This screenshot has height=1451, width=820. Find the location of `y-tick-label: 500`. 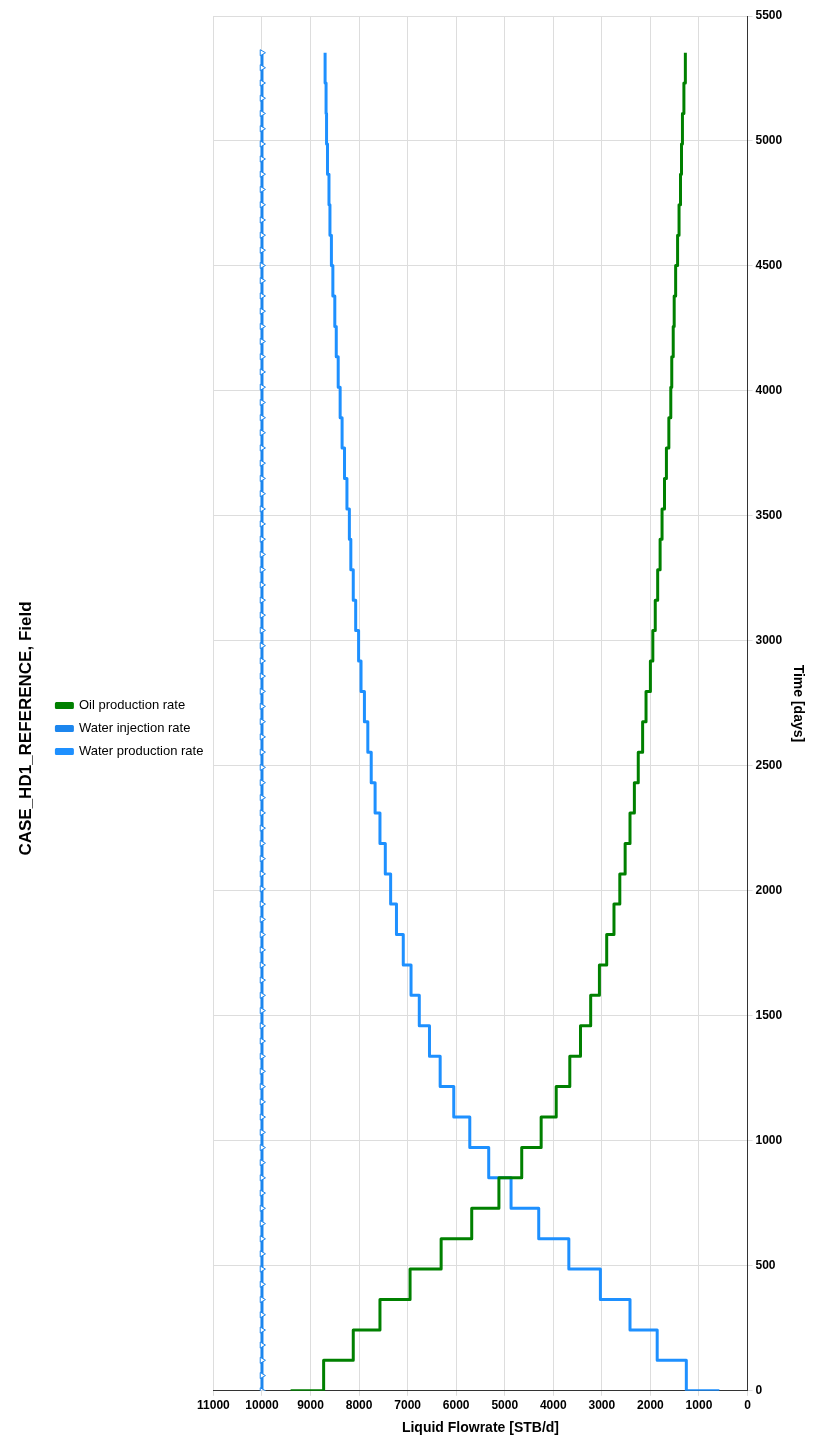

y-tick-label: 500 is located at coordinates (765, 1265).